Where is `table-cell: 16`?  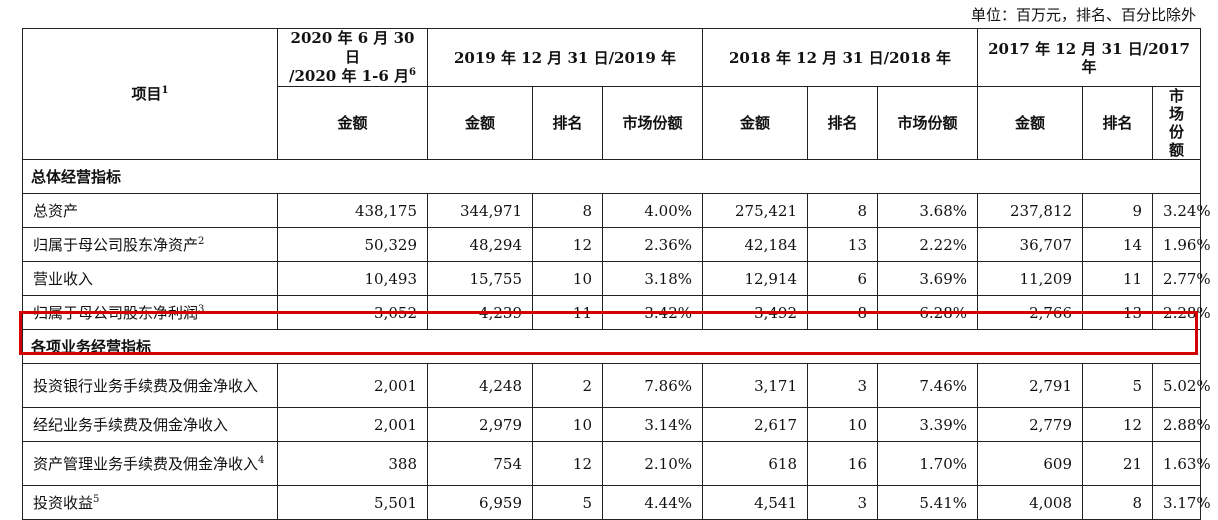 table-cell: 16 is located at coordinates (843, 463).